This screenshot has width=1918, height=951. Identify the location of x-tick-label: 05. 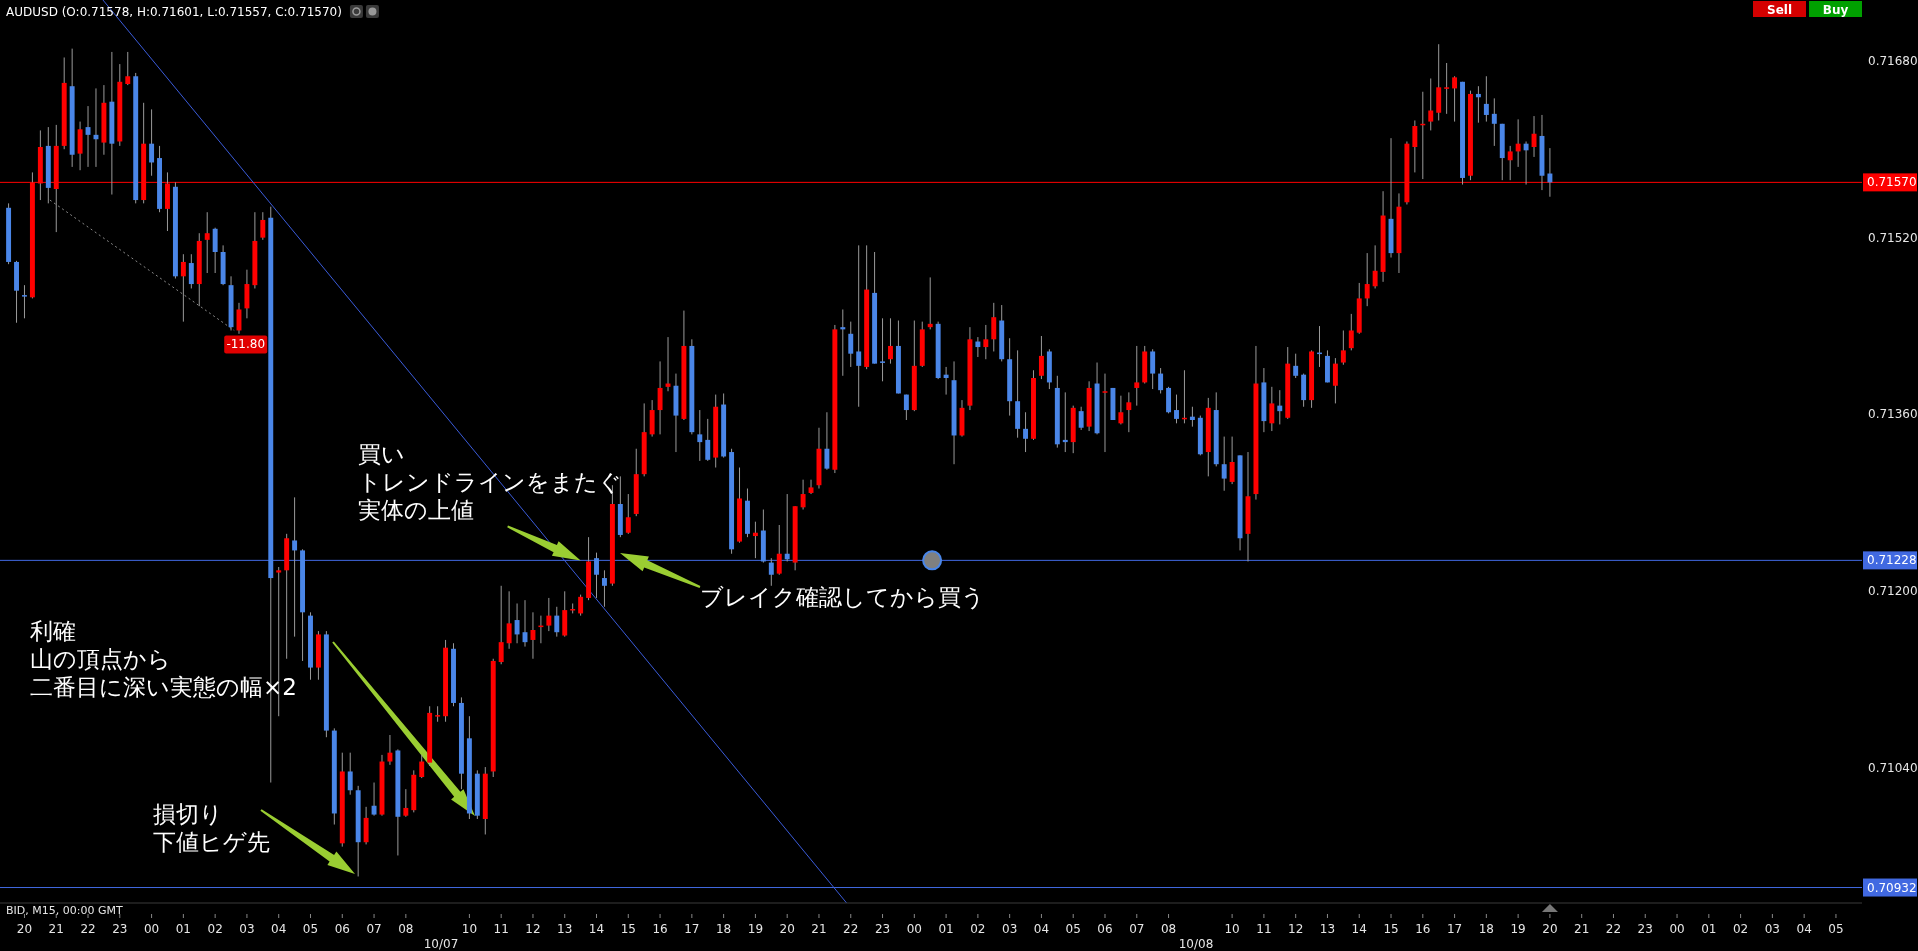
(1073, 929).